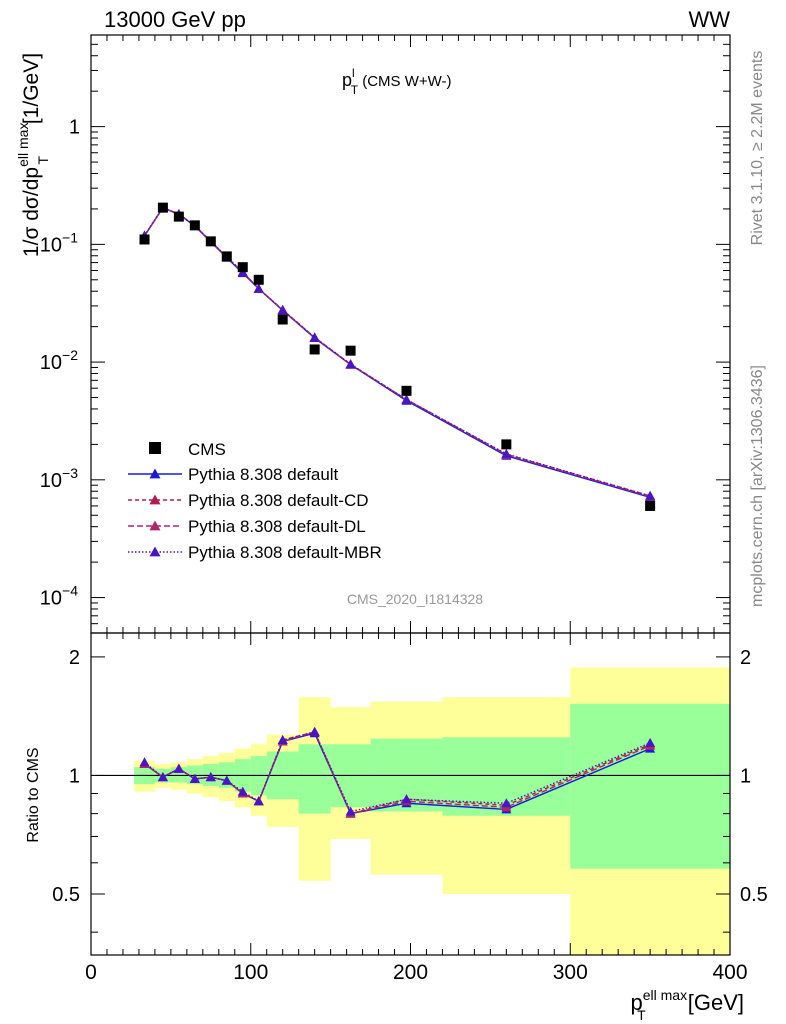 The image size is (786, 1024). I want to click on plot-title: pl T (CMS W+W-), so click(397, 81).